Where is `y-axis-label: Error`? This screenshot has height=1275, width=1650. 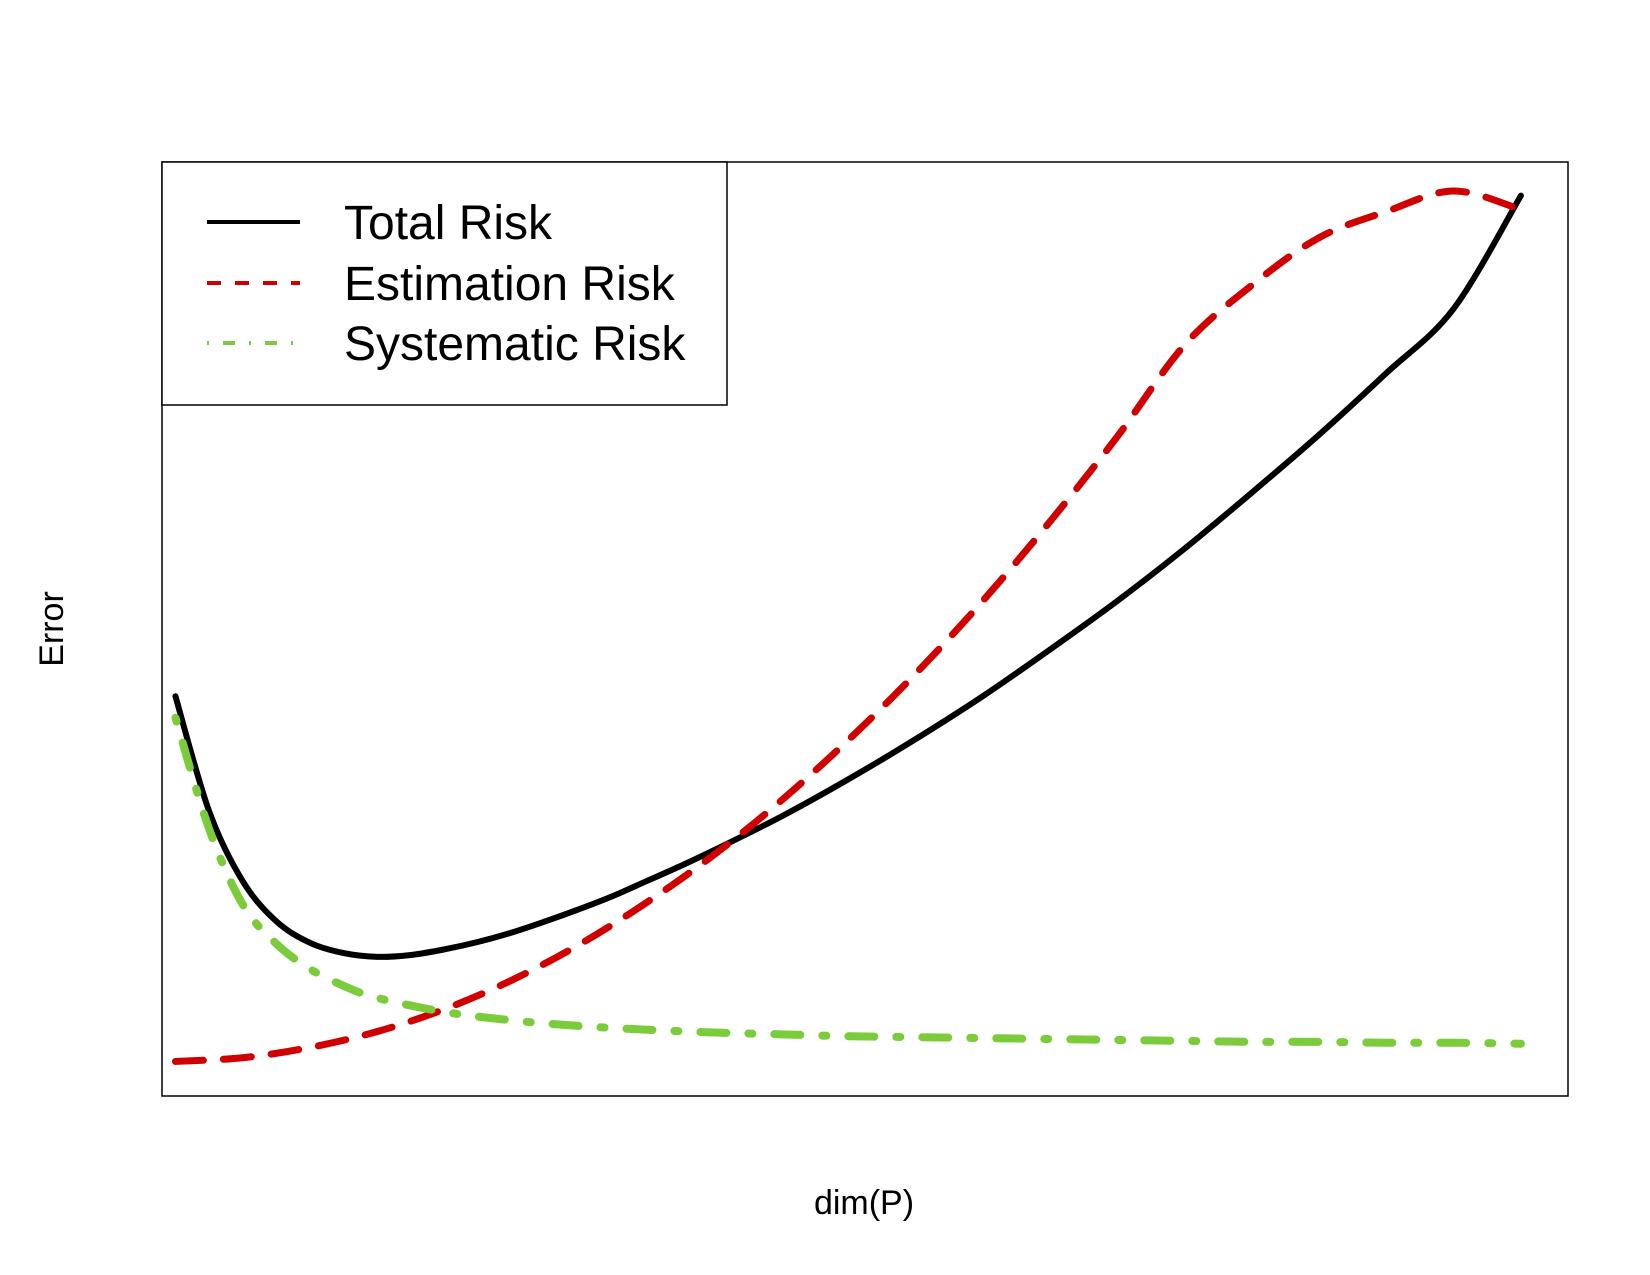 y-axis-label: Error is located at coordinates (52, 629).